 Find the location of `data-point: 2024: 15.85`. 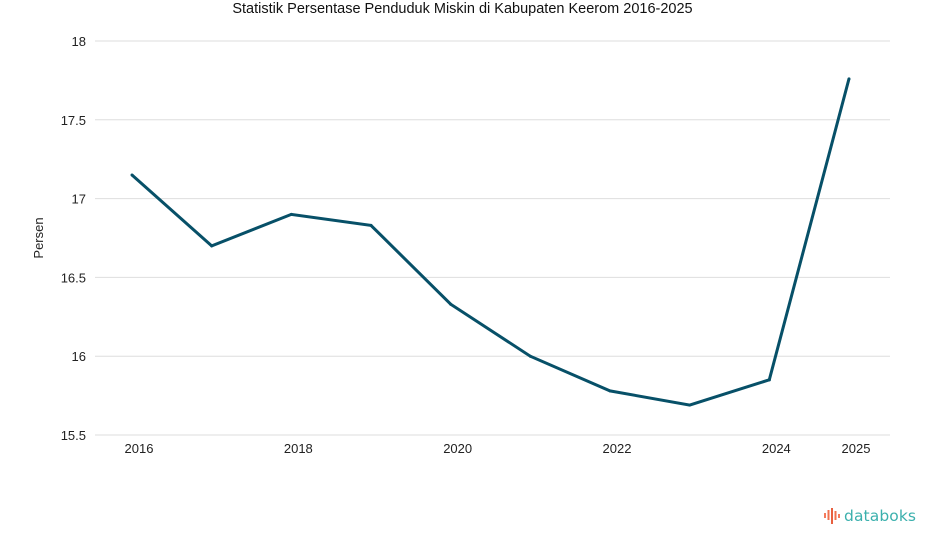

data-point: 2024: 15.85 is located at coordinates (769, 380).